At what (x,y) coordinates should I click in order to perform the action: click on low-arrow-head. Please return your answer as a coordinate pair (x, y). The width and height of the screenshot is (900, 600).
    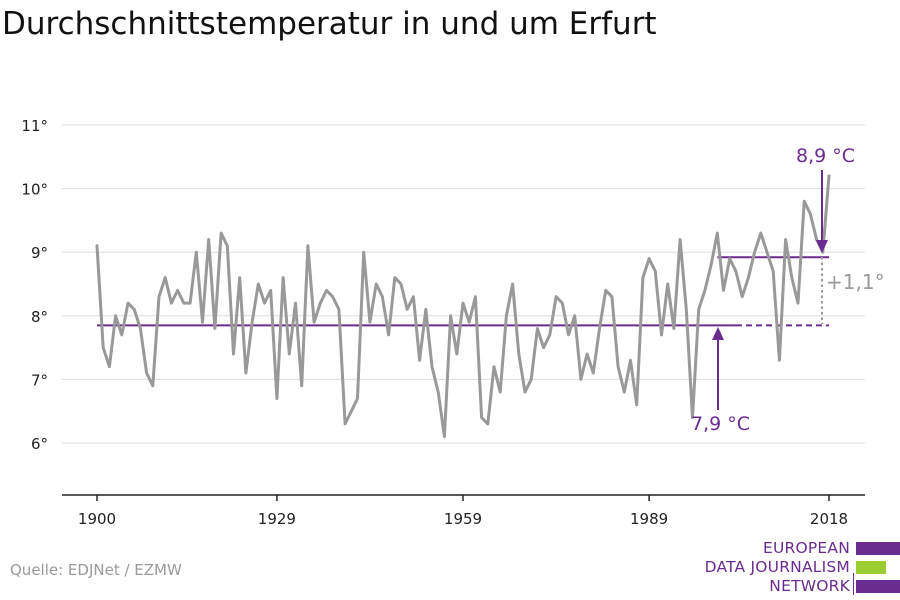
    Looking at the image, I should click on (718, 333).